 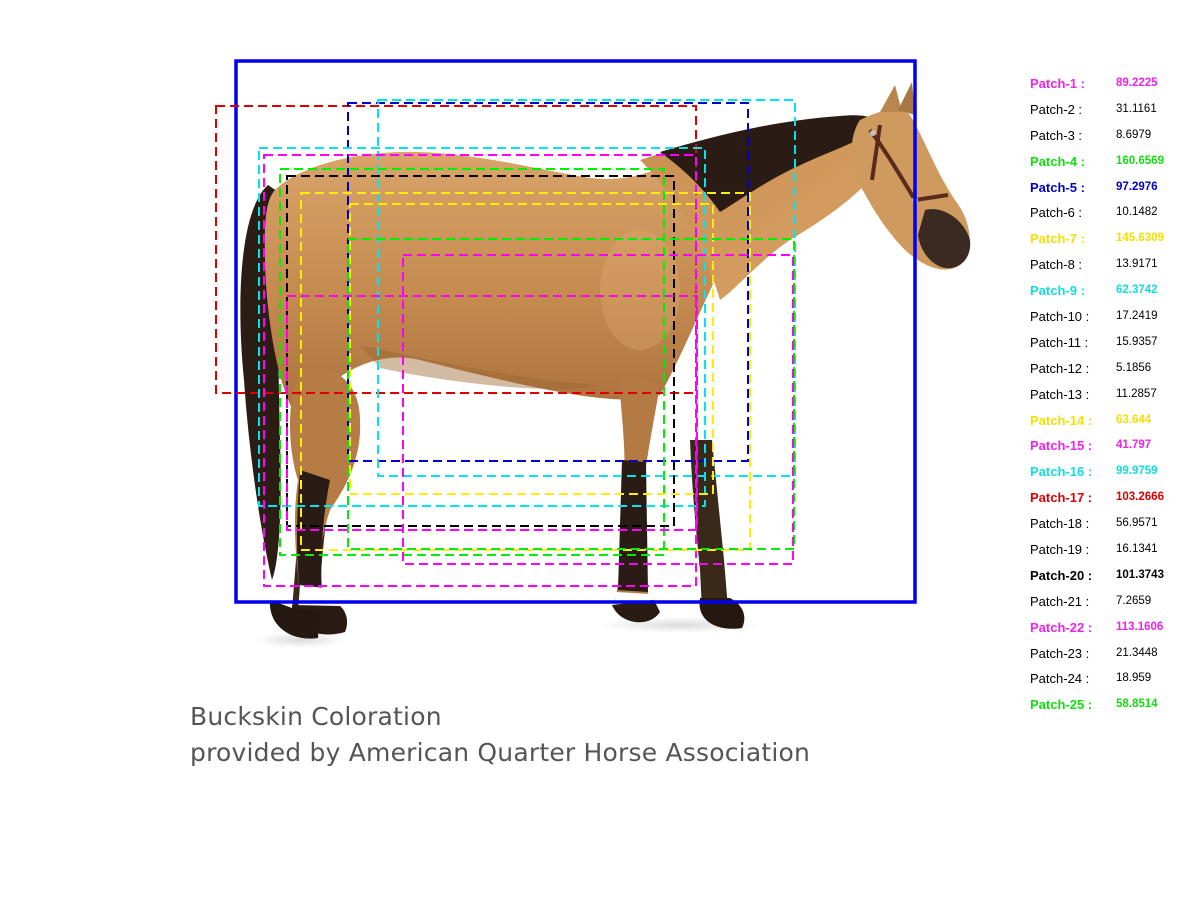 I want to click on patch-value: 17.2419, so click(x=1137, y=316).